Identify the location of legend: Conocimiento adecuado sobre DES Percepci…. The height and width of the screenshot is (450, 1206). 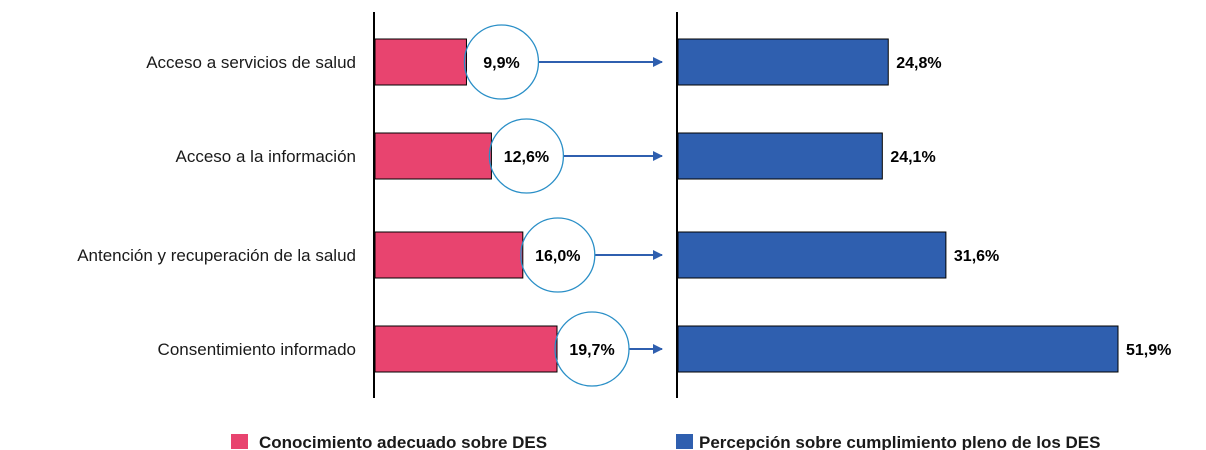
(665, 441).